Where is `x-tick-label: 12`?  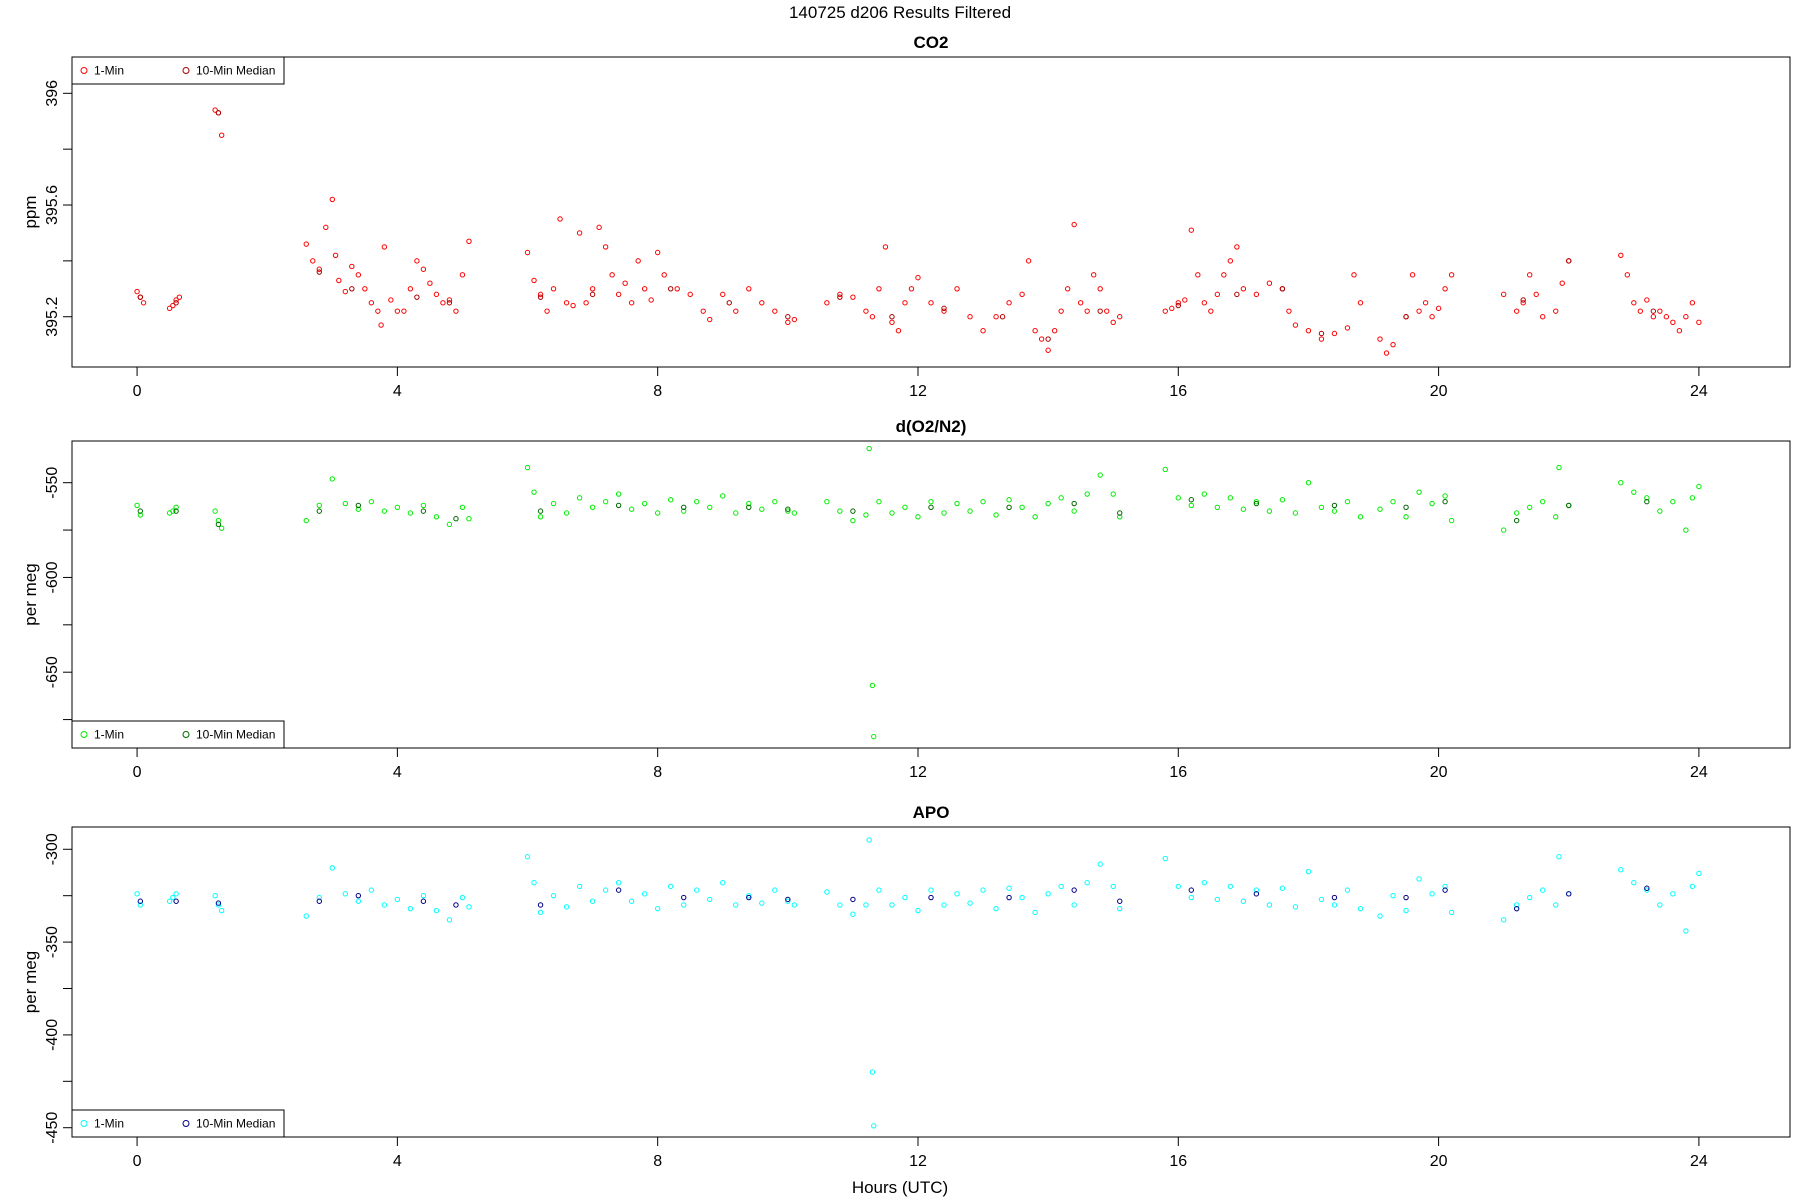 x-tick-label: 12 is located at coordinates (918, 391).